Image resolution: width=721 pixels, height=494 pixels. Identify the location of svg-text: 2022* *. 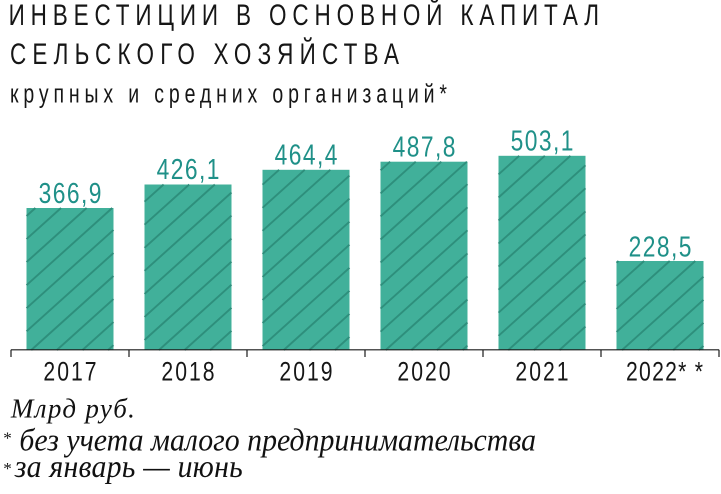
(664, 372).